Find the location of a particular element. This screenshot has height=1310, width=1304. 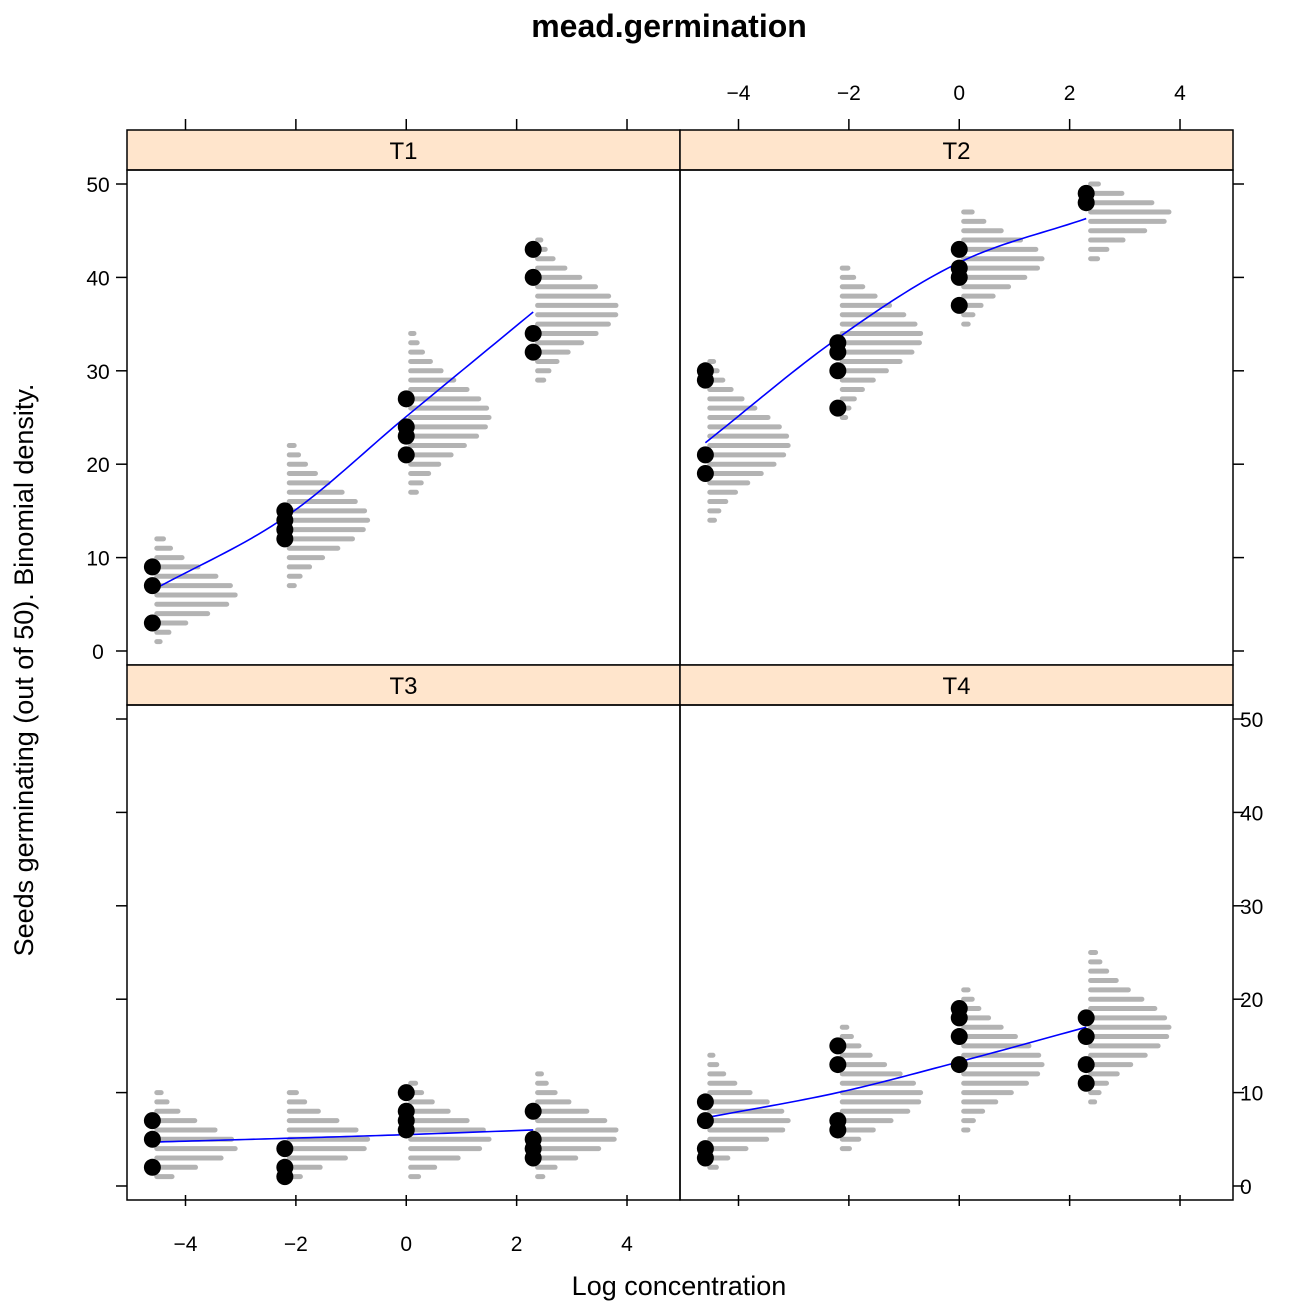

y-axis-left-1: 0 10 20 30 40 50 is located at coordinates (106, 419).